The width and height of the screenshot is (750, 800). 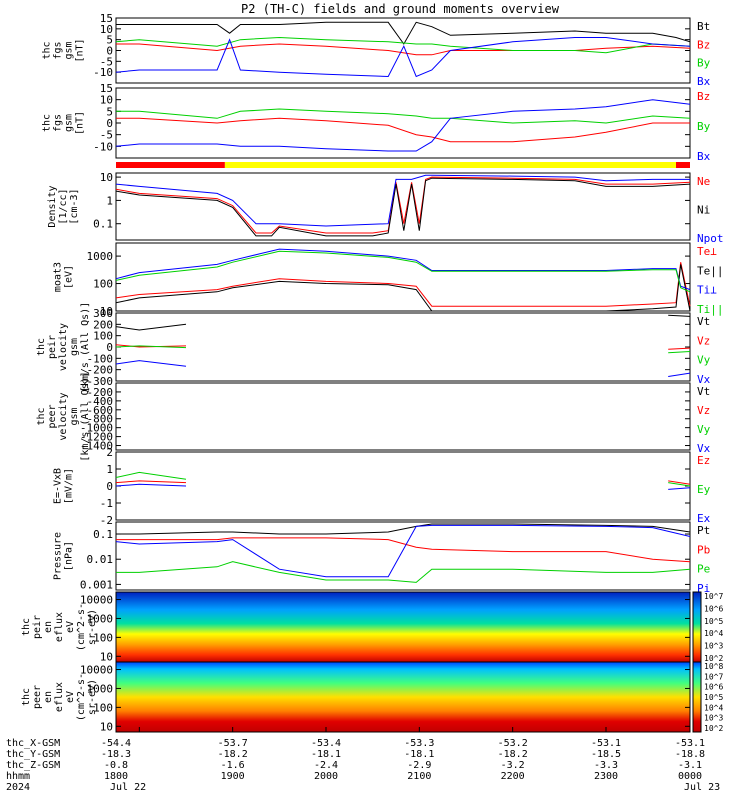 I want to click on x-tick-label: Jul 22, so click(x=128, y=787).